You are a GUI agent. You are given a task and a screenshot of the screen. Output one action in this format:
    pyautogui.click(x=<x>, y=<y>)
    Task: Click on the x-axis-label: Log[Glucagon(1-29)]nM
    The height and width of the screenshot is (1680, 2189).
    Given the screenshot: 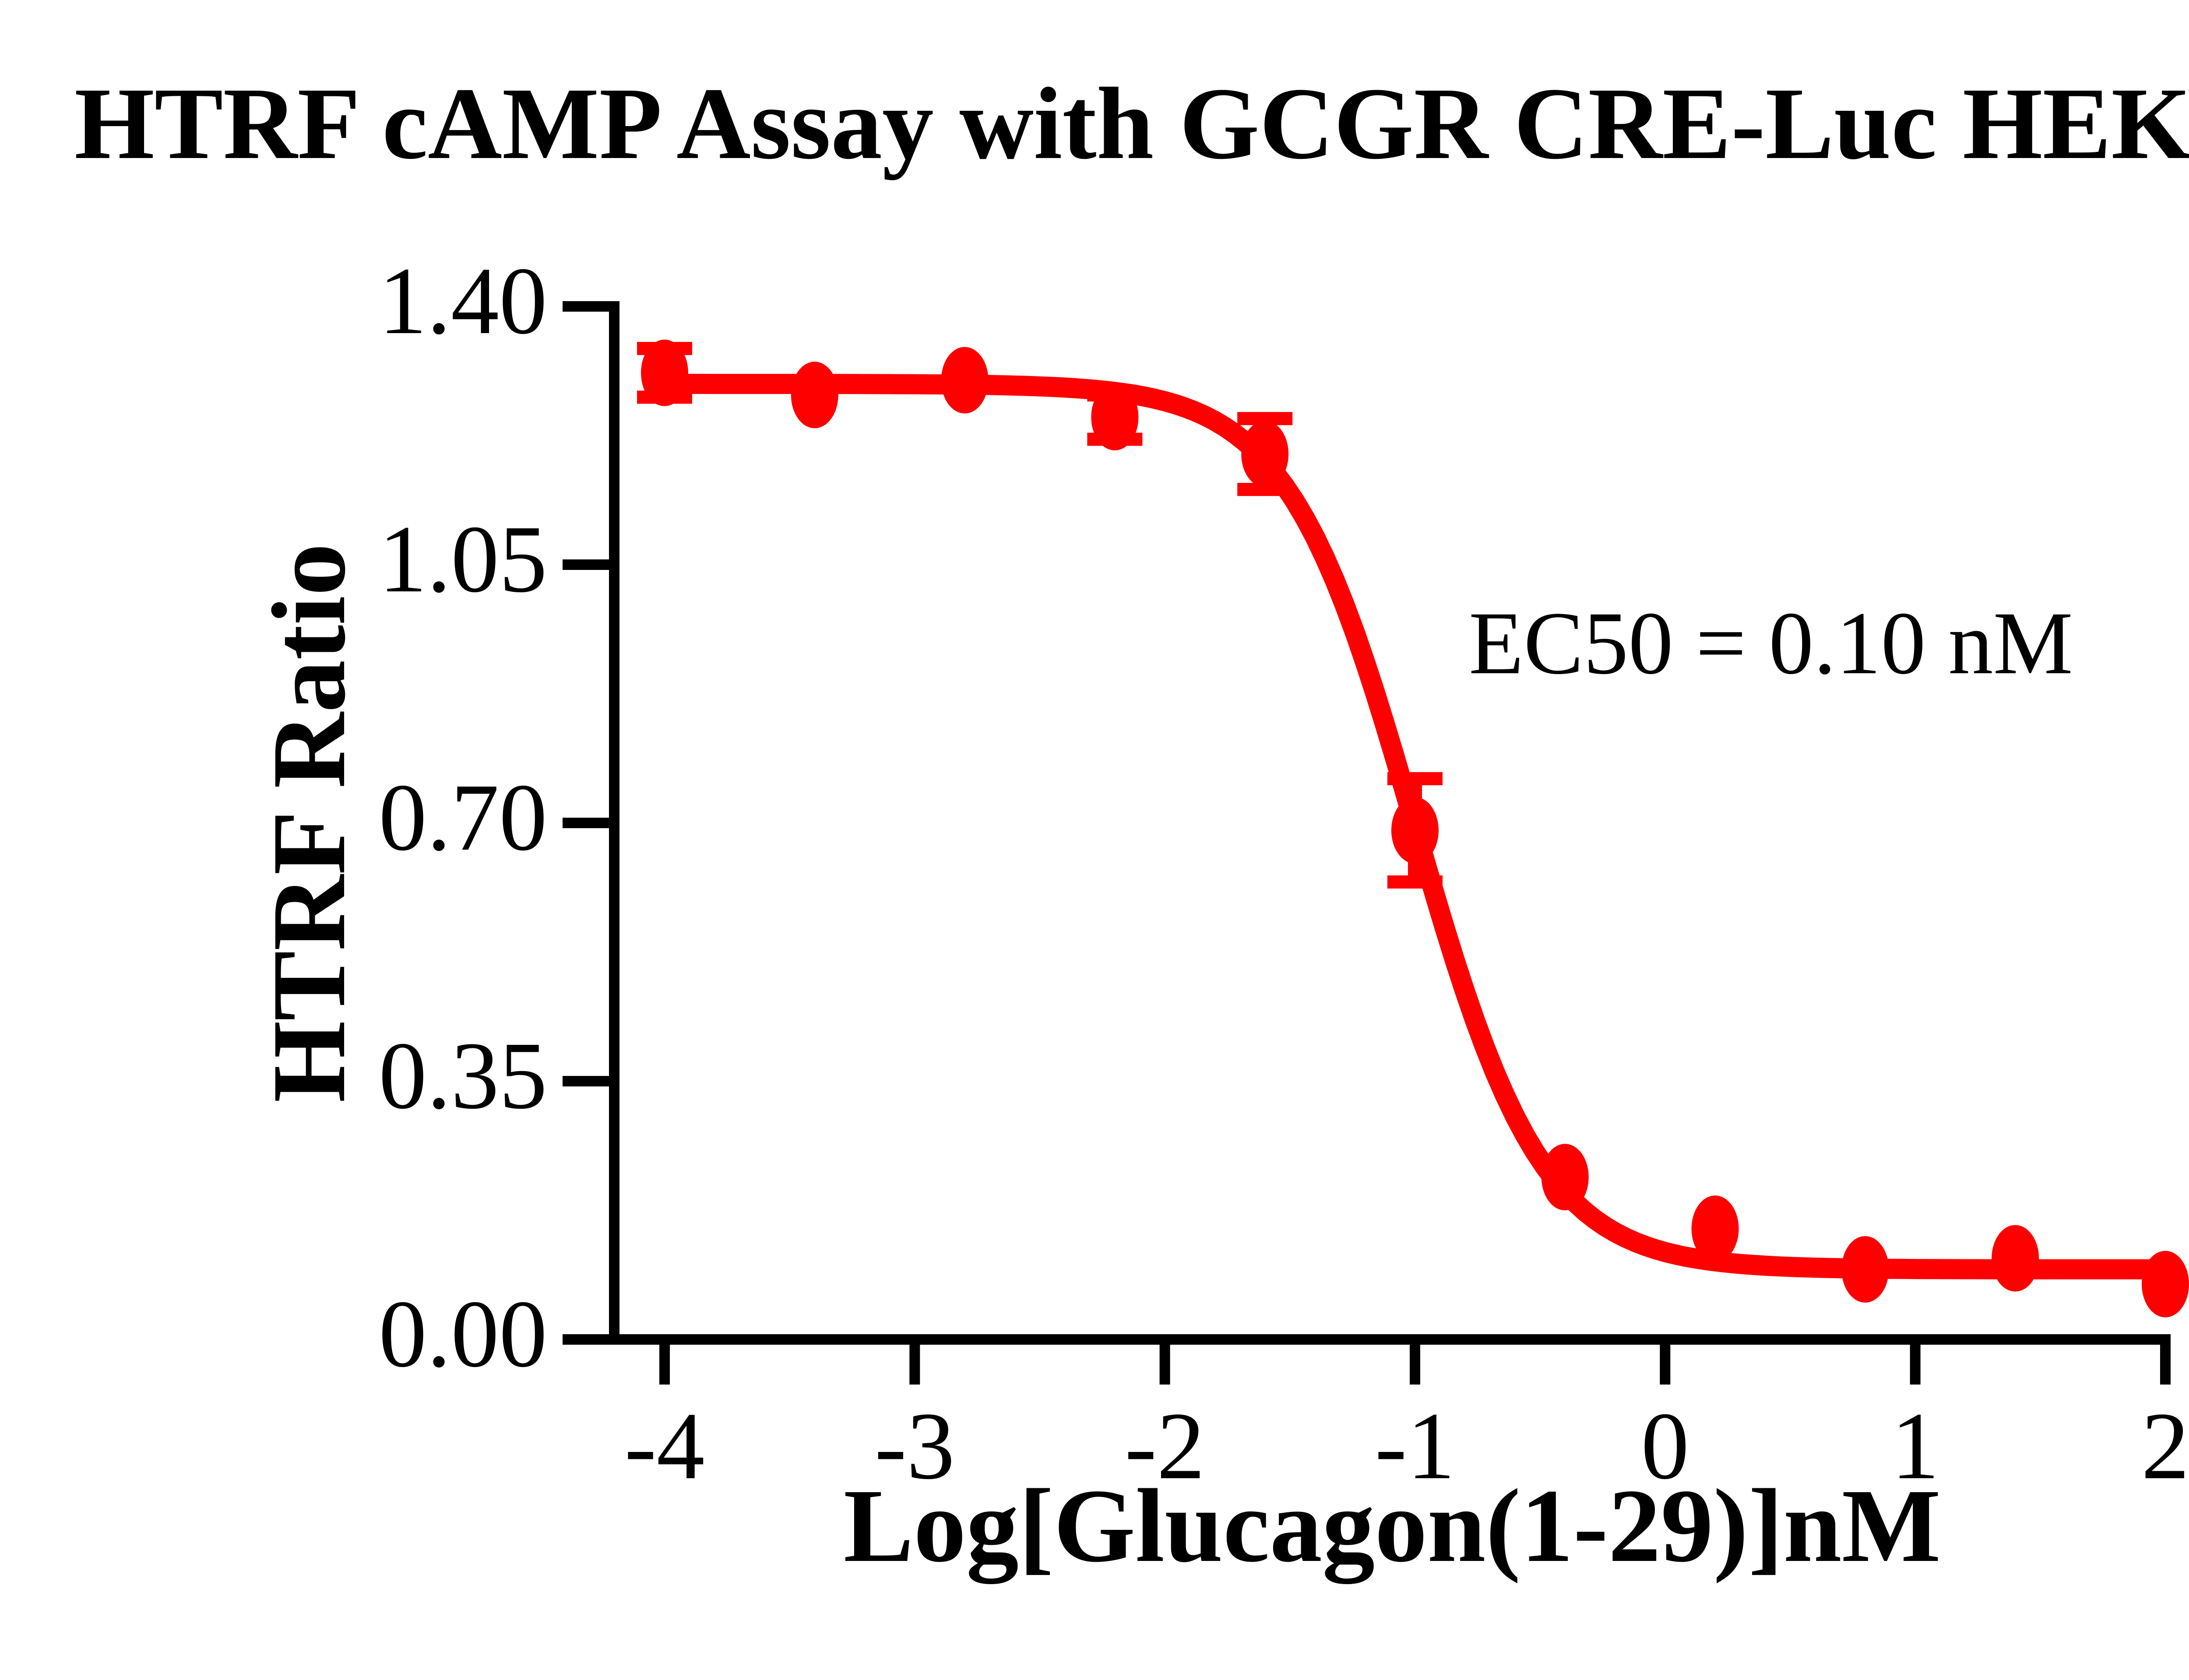 What is the action you would take?
    pyautogui.click(x=1392, y=1525)
    